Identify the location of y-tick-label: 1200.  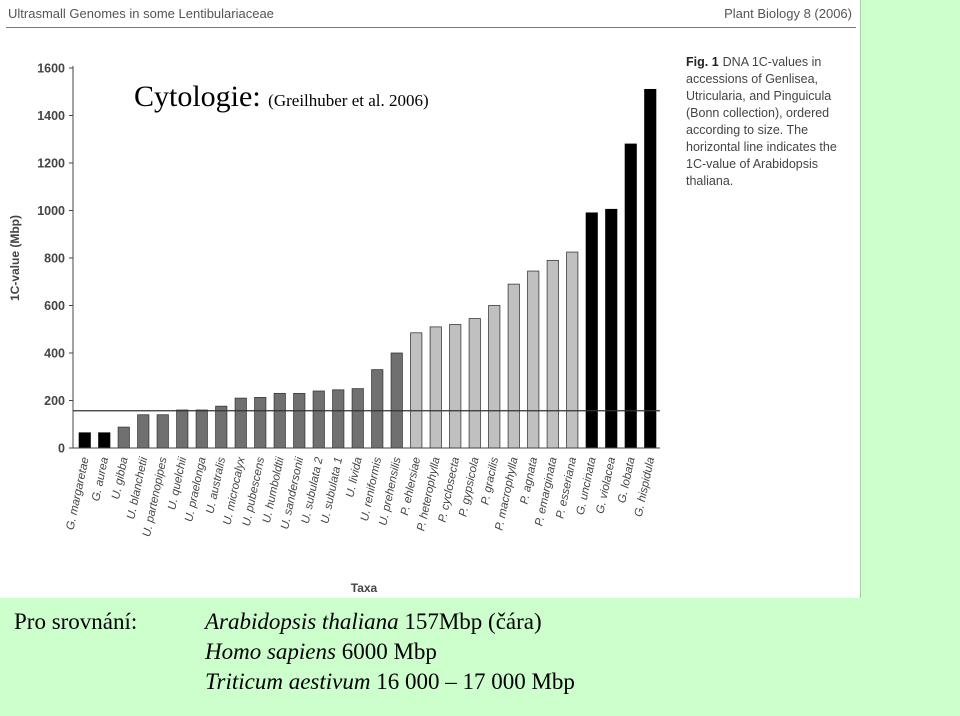
(51, 164).